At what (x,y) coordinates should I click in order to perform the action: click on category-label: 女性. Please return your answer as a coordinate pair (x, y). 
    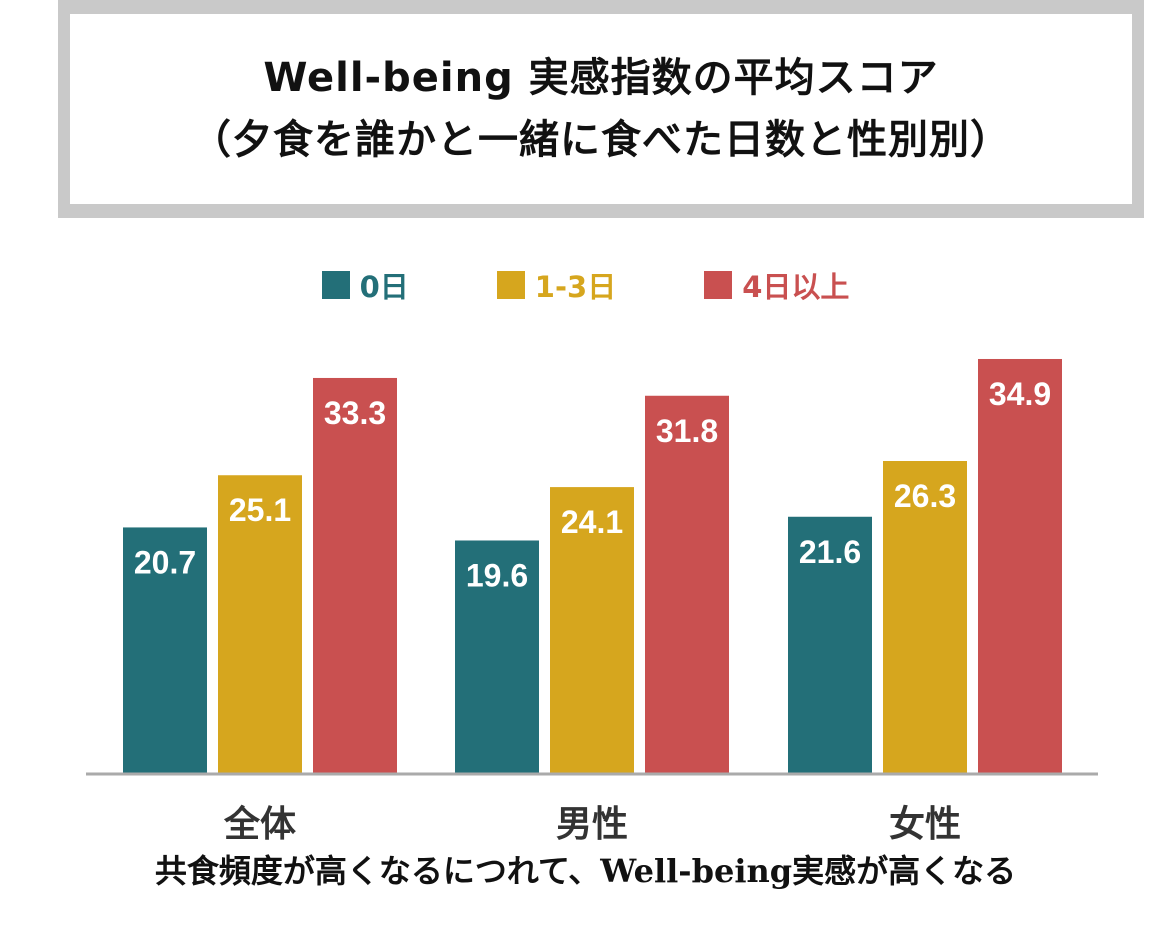
    Looking at the image, I should click on (925, 824).